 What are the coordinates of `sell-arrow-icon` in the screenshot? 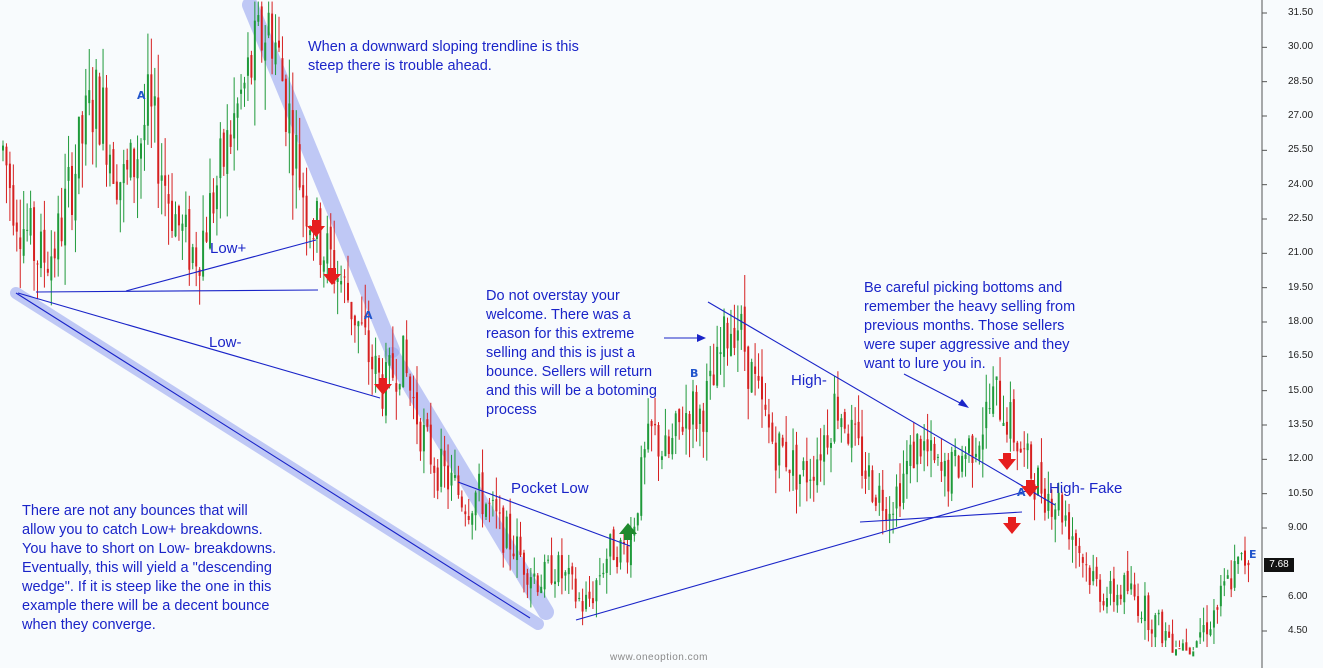 It's located at (1012, 525).